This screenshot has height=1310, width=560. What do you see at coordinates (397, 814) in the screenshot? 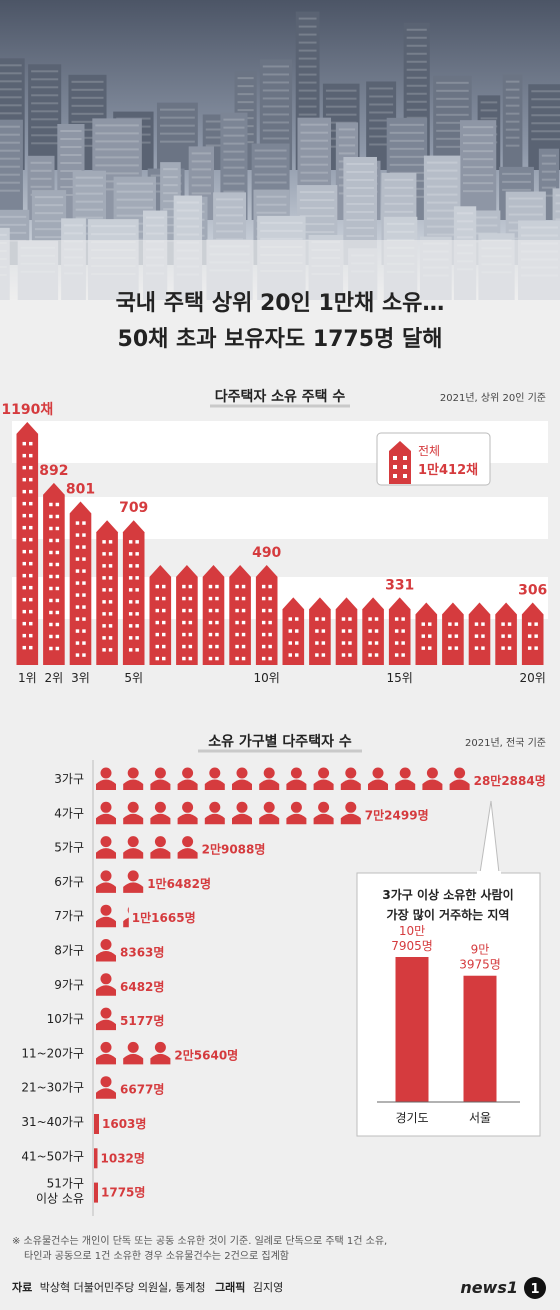
I see `value-label: 7만2499명` at bounding box center [397, 814].